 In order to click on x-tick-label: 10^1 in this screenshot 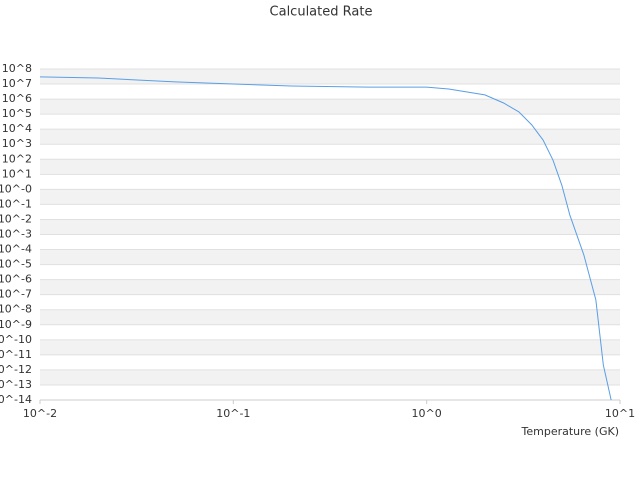, I will do `click(620, 413)`.